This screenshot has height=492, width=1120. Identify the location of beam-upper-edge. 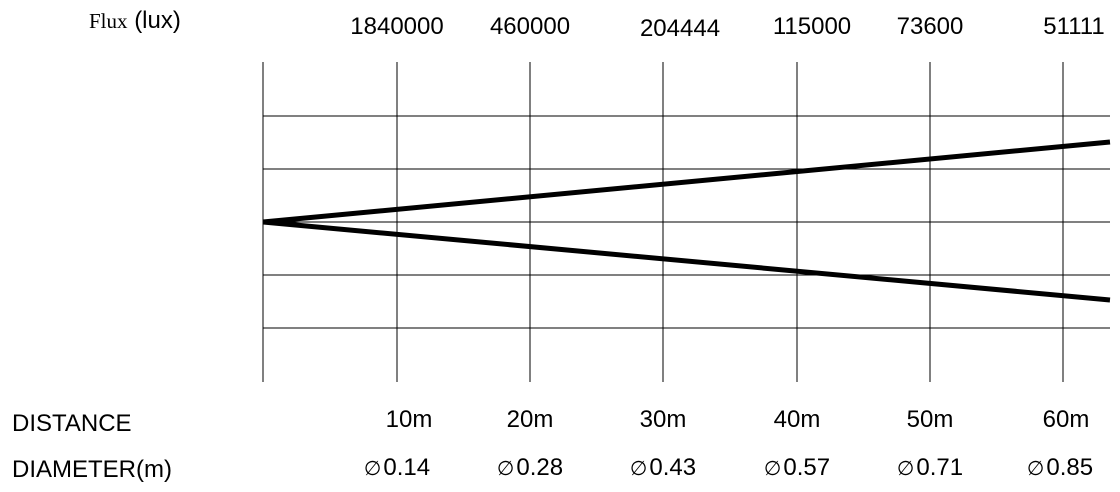
(686, 182).